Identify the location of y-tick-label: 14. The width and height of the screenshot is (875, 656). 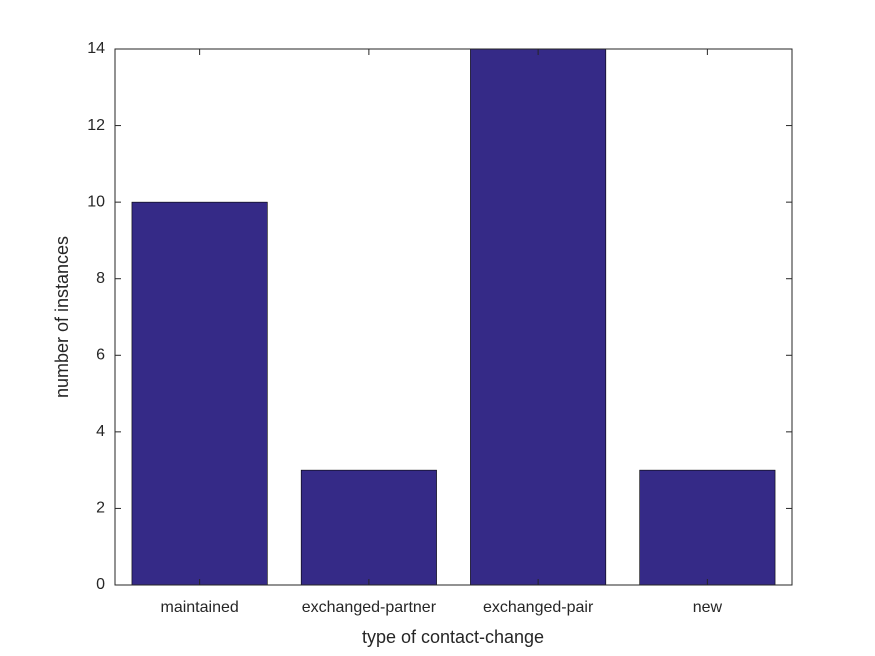
(96, 48).